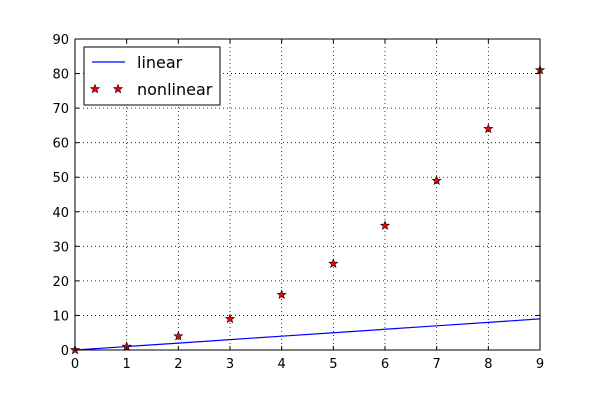 The image size is (600, 404). I want to click on y-tick-label: 0, so click(65, 351).